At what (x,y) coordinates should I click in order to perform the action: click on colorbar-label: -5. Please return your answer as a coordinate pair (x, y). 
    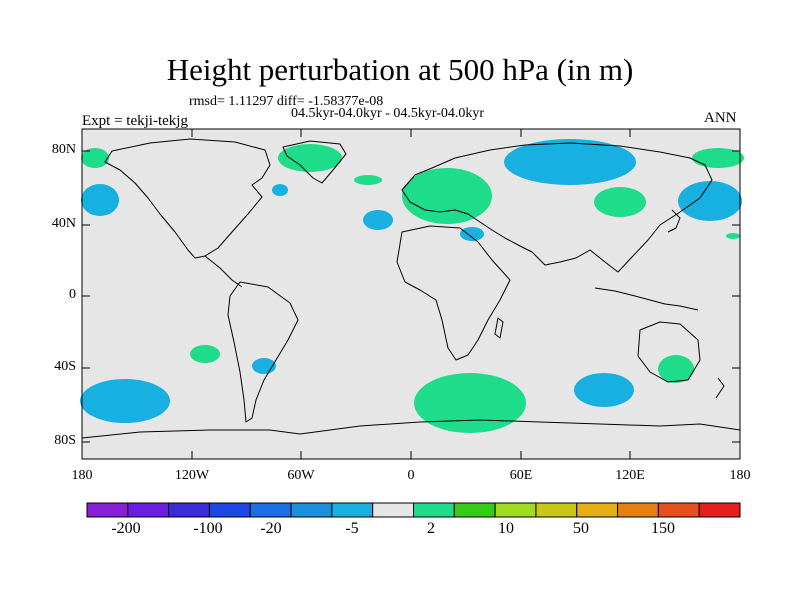
    Looking at the image, I should click on (352, 528).